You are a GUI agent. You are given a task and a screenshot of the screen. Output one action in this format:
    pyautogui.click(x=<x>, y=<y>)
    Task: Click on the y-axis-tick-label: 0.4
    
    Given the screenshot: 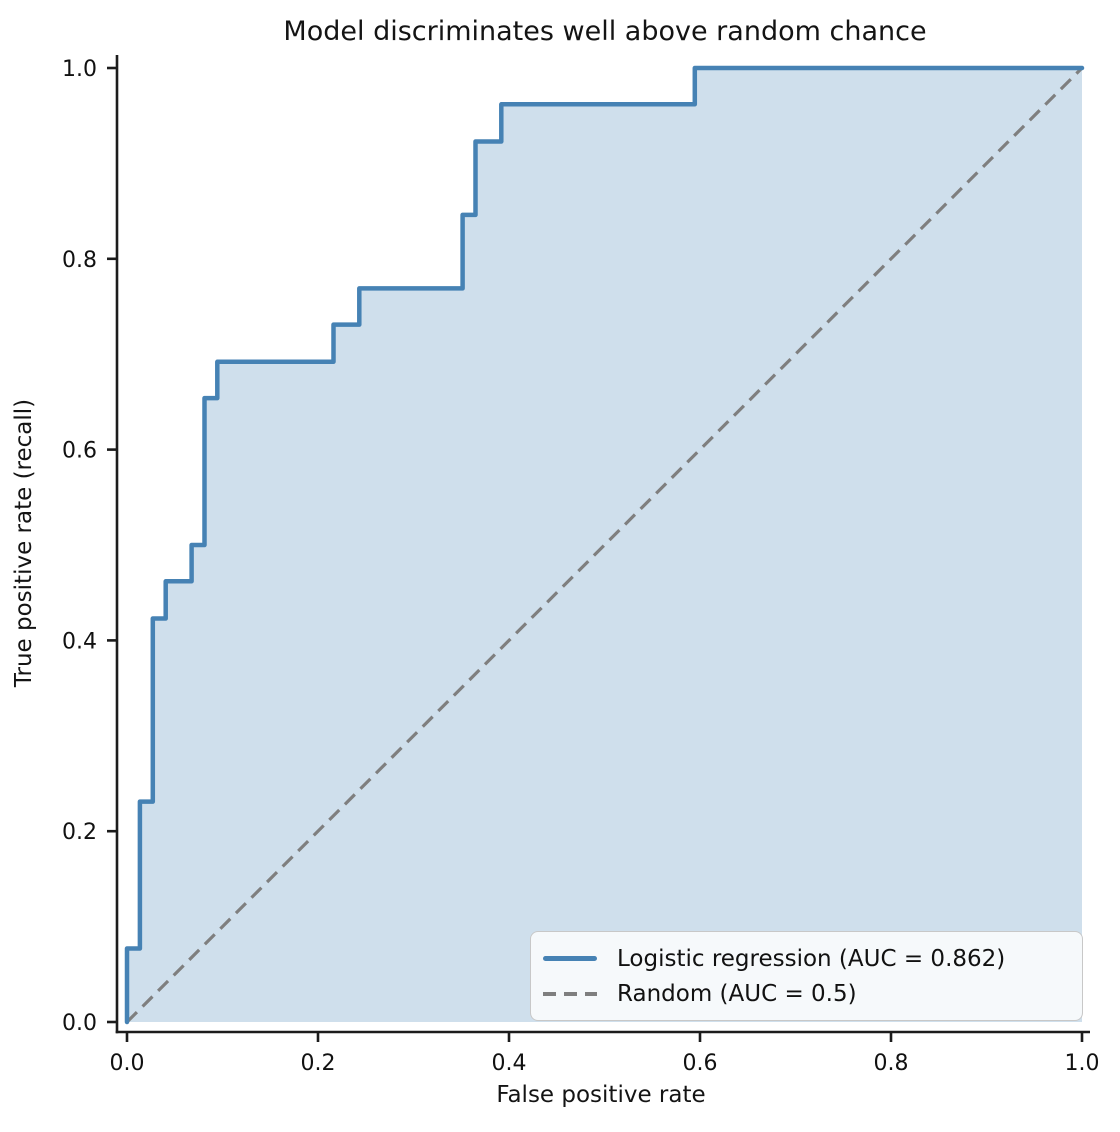 What is the action you would take?
    pyautogui.click(x=79, y=641)
    